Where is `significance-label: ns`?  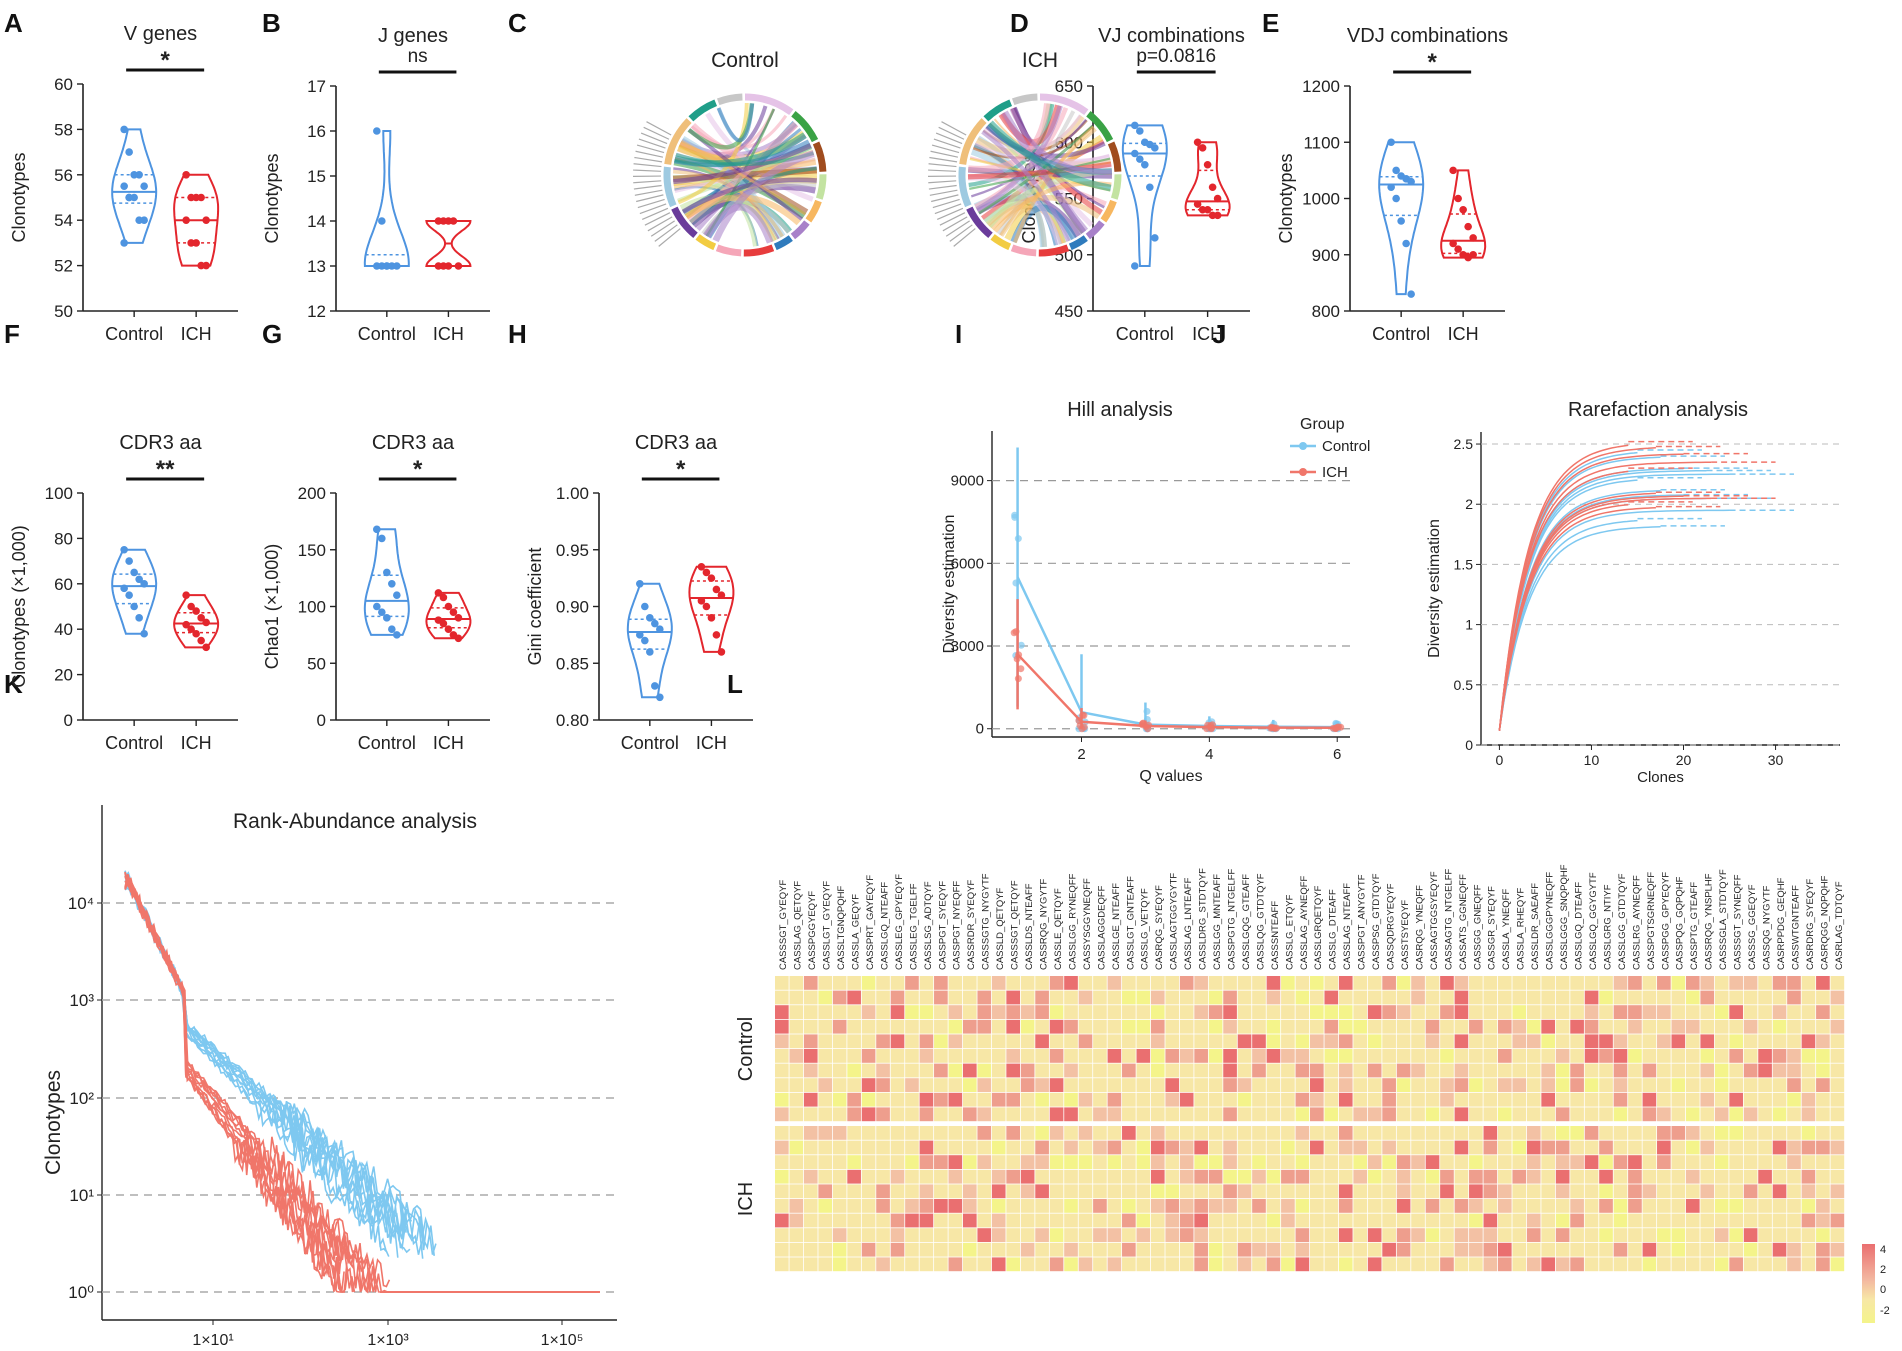
significance-label: ns is located at coordinates (418, 56).